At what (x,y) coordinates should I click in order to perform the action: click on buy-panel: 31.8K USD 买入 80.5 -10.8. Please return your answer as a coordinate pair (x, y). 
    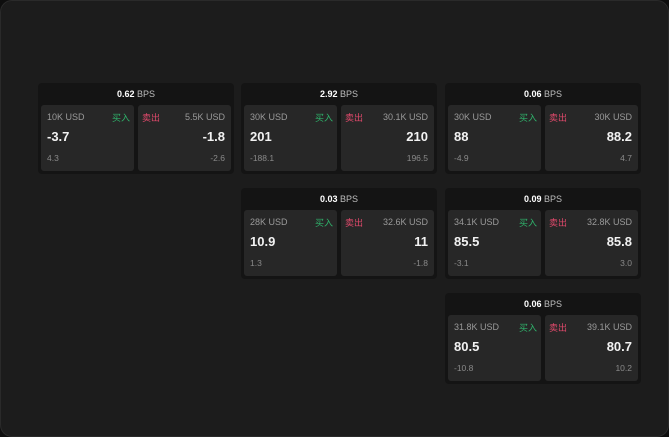
    Looking at the image, I should click on (494, 348).